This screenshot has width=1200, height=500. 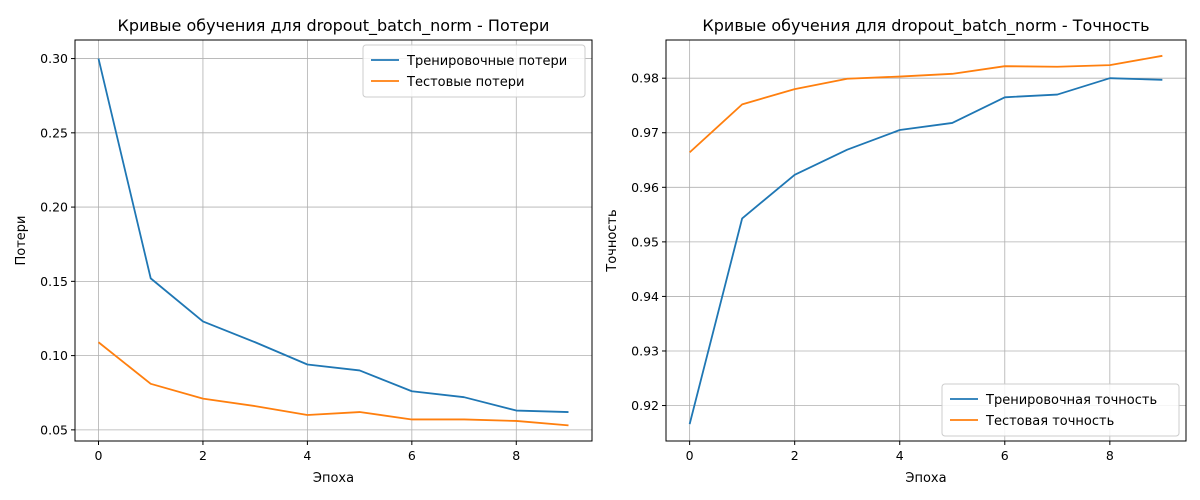 What do you see at coordinates (645, 405) in the screenshot?
I see `y-tick-label: 0.92` at bounding box center [645, 405].